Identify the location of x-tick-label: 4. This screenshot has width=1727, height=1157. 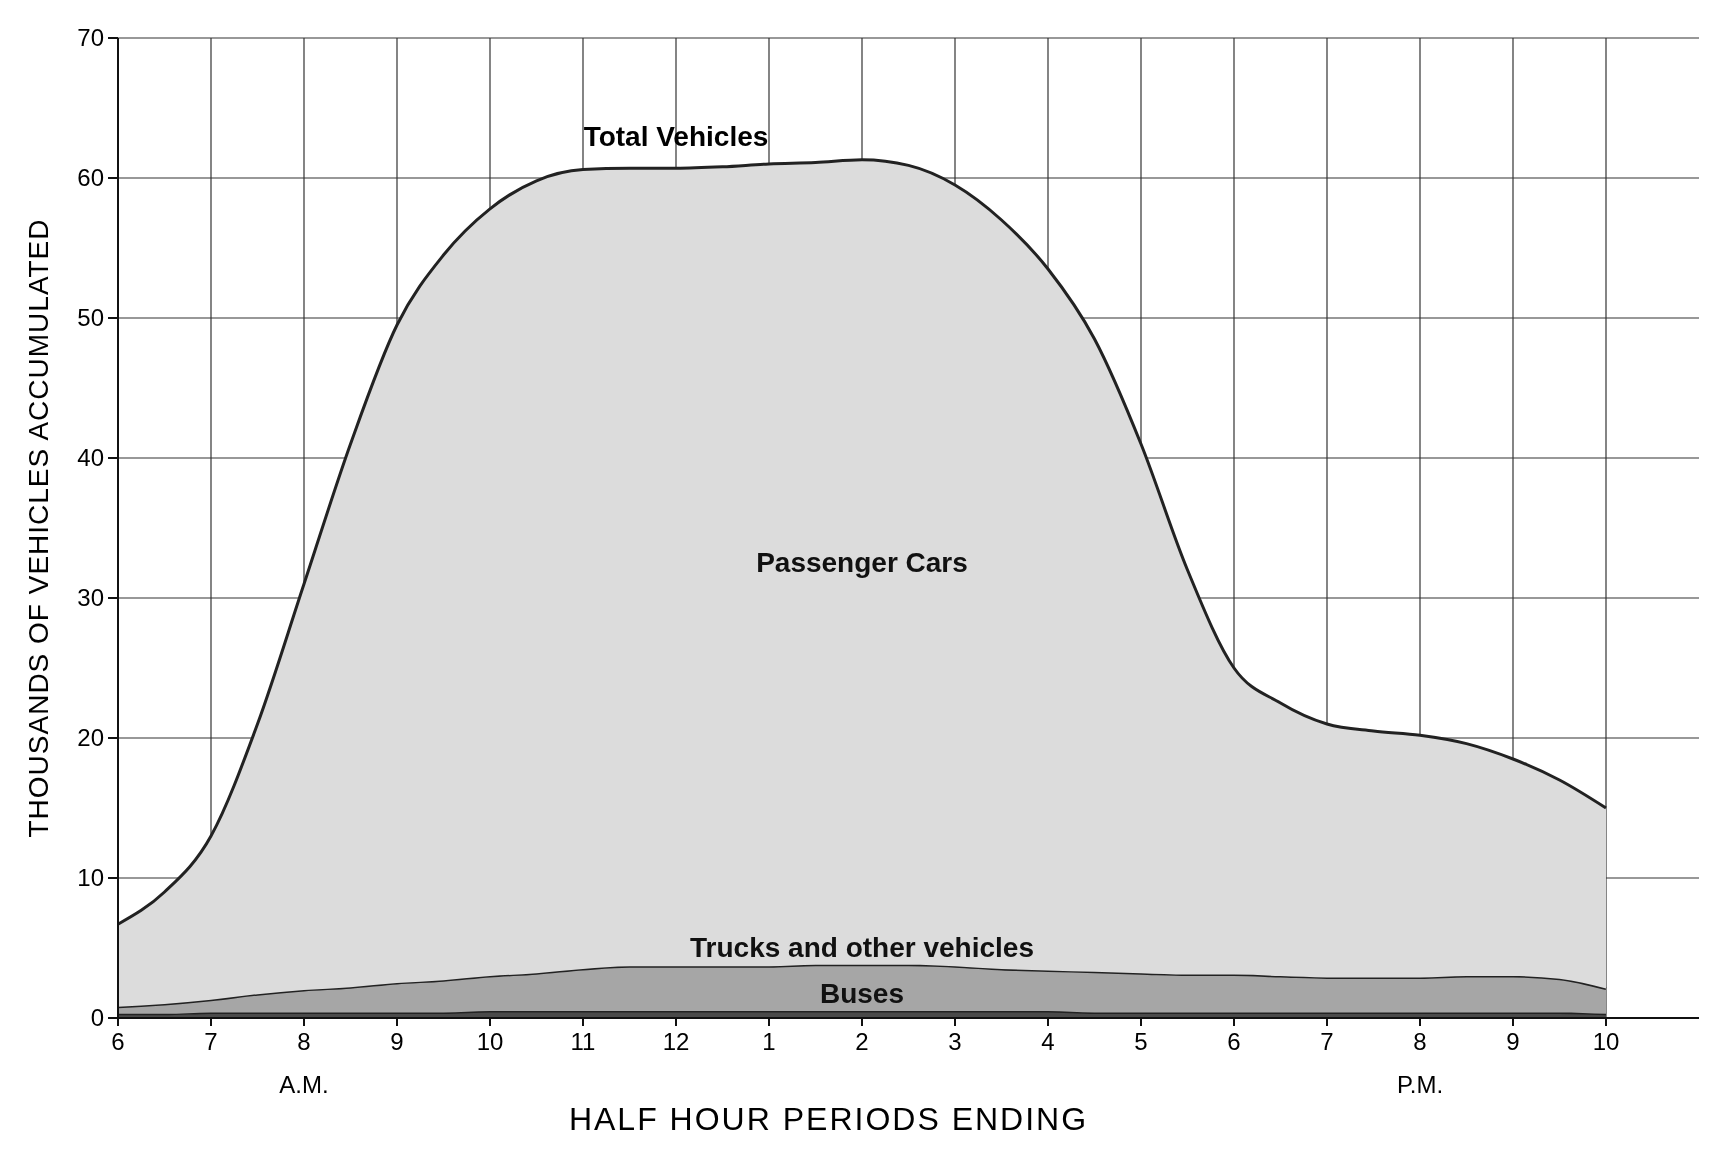
(1048, 1041).